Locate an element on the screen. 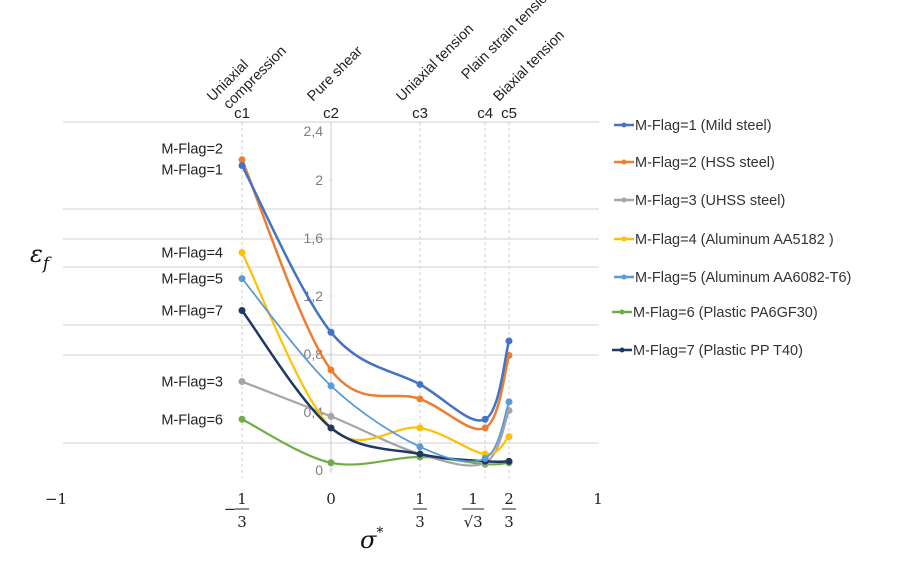 This screenshot has height=570, width=922. series-start-label: M-Flag=4 is located at coordinates (192, 254).